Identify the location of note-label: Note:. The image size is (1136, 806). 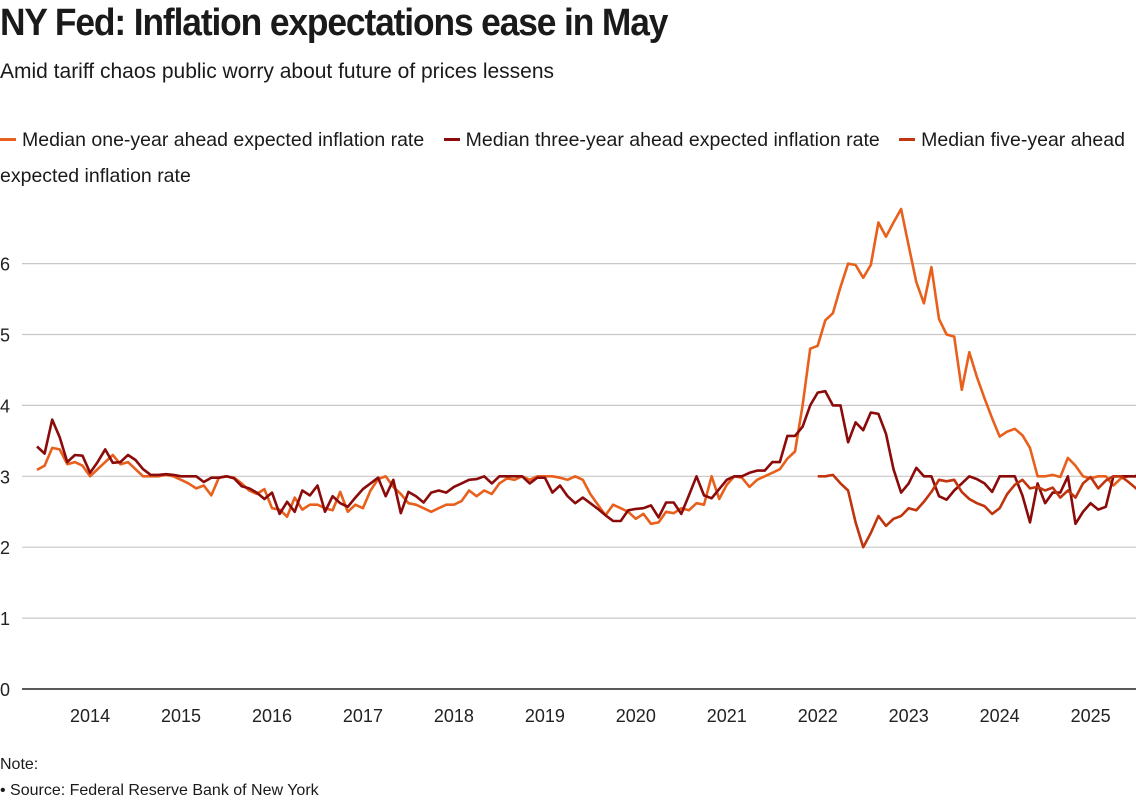
(19, 764).